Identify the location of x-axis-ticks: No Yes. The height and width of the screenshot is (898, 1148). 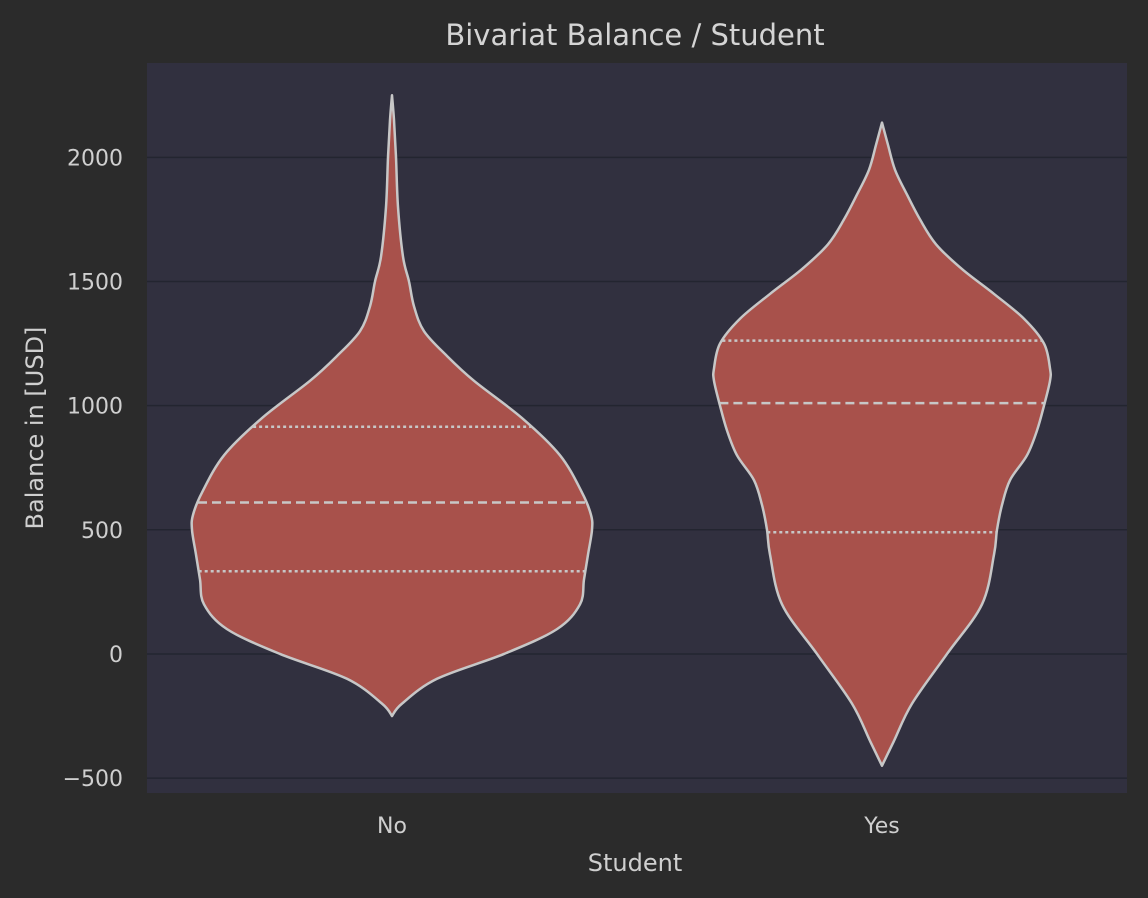
(638, 826).